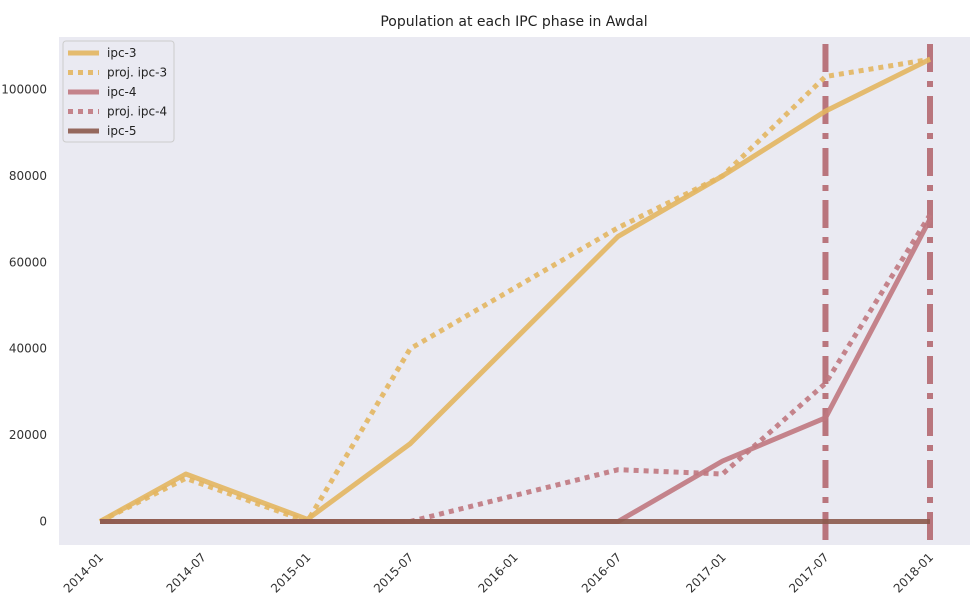 The width and height of the screenshot is (978, 604). What do you see at coordinates (290, 572) in the screenshot?
I see `x-tick-label: 2015-01` at bounding box center [290, 572].